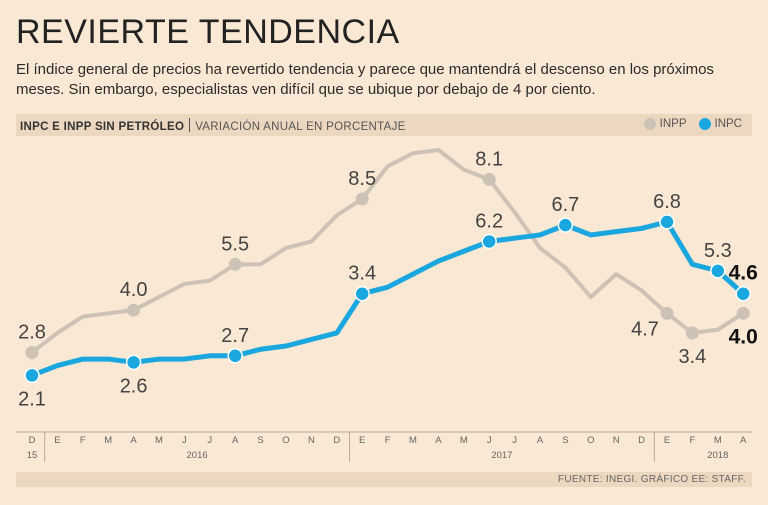 The image size is (768, 505). What do you see at coordinates (692, 357) in the screenshot?
I see `data-label-inpp: 3.4` at bounding box center [692, 357].